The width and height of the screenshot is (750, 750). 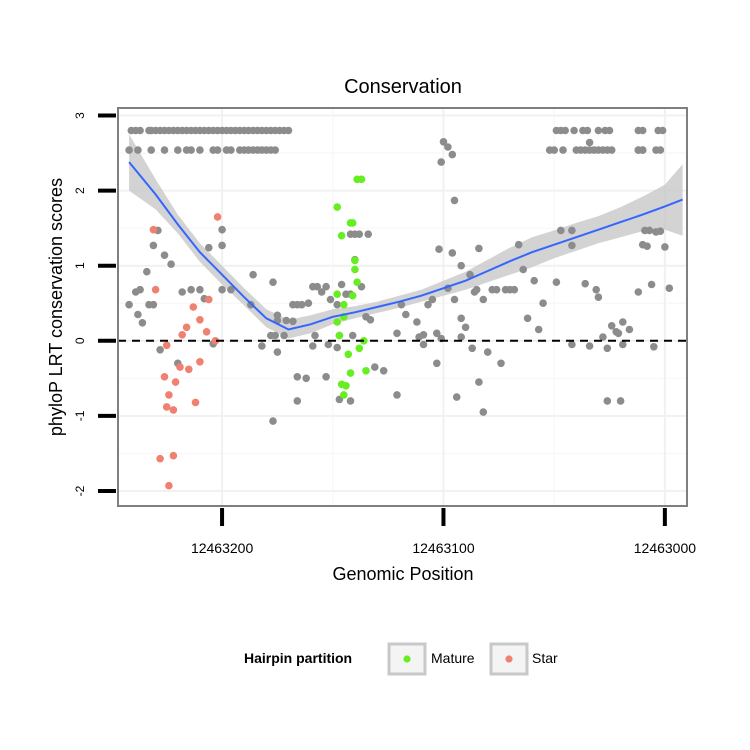 What do you see at coordinates (80, 415) in the screenshot?
I see `y-tick-label: -1` at bounding box center [80, 415].